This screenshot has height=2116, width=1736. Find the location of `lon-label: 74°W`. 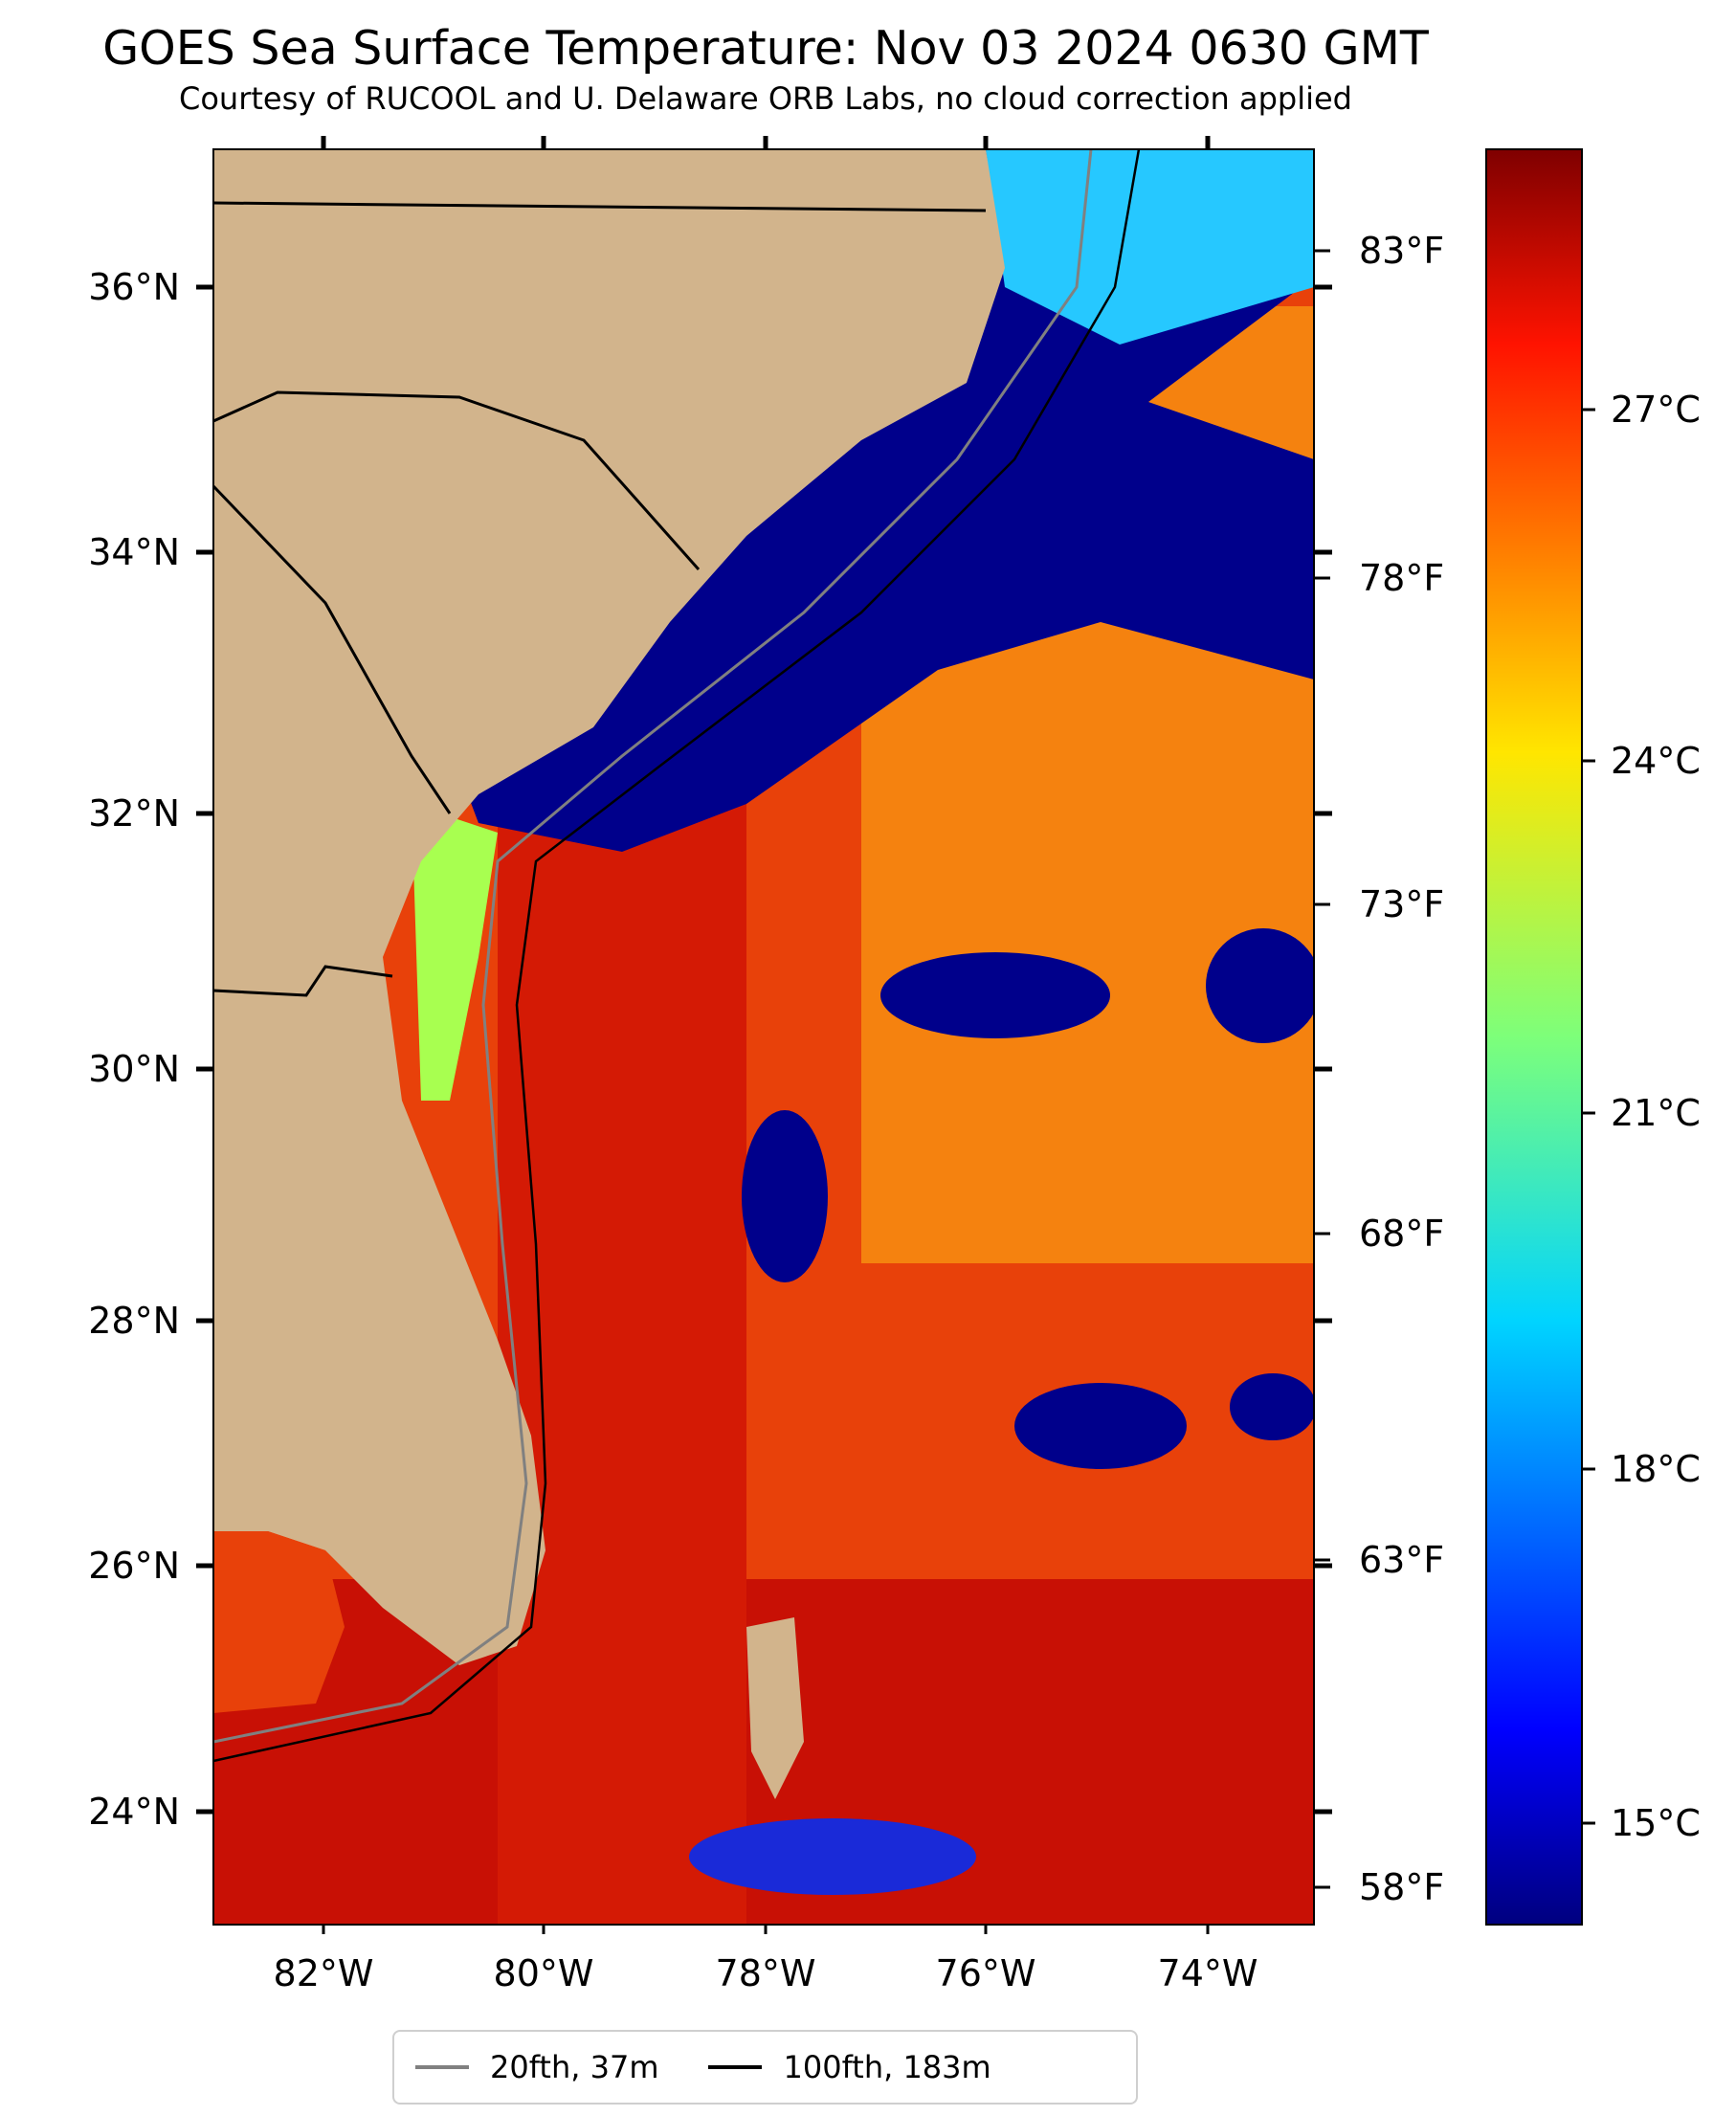

lon-label: 74°W is located at coordinates (1208, 1973).